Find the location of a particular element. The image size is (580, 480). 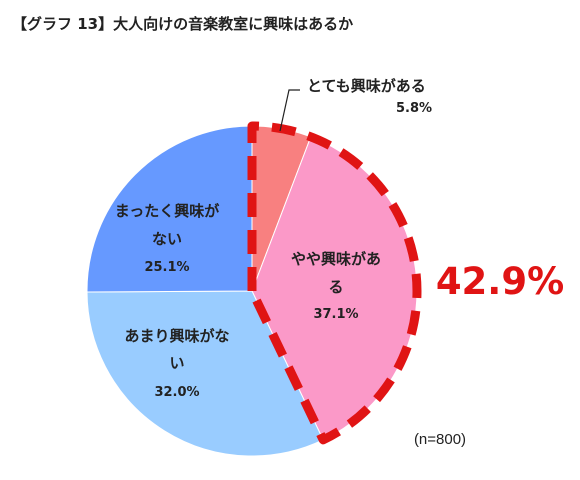

pie-slice-not-very-interested is located at coordinates (205, 373).